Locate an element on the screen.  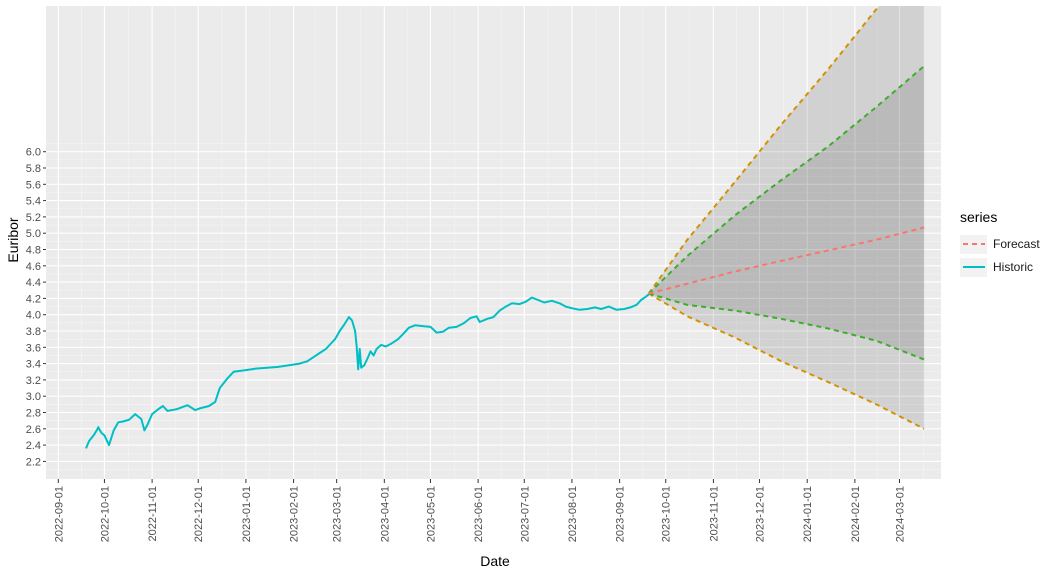
y-tick-label: 4.2 is located at coordinates (33, 299).